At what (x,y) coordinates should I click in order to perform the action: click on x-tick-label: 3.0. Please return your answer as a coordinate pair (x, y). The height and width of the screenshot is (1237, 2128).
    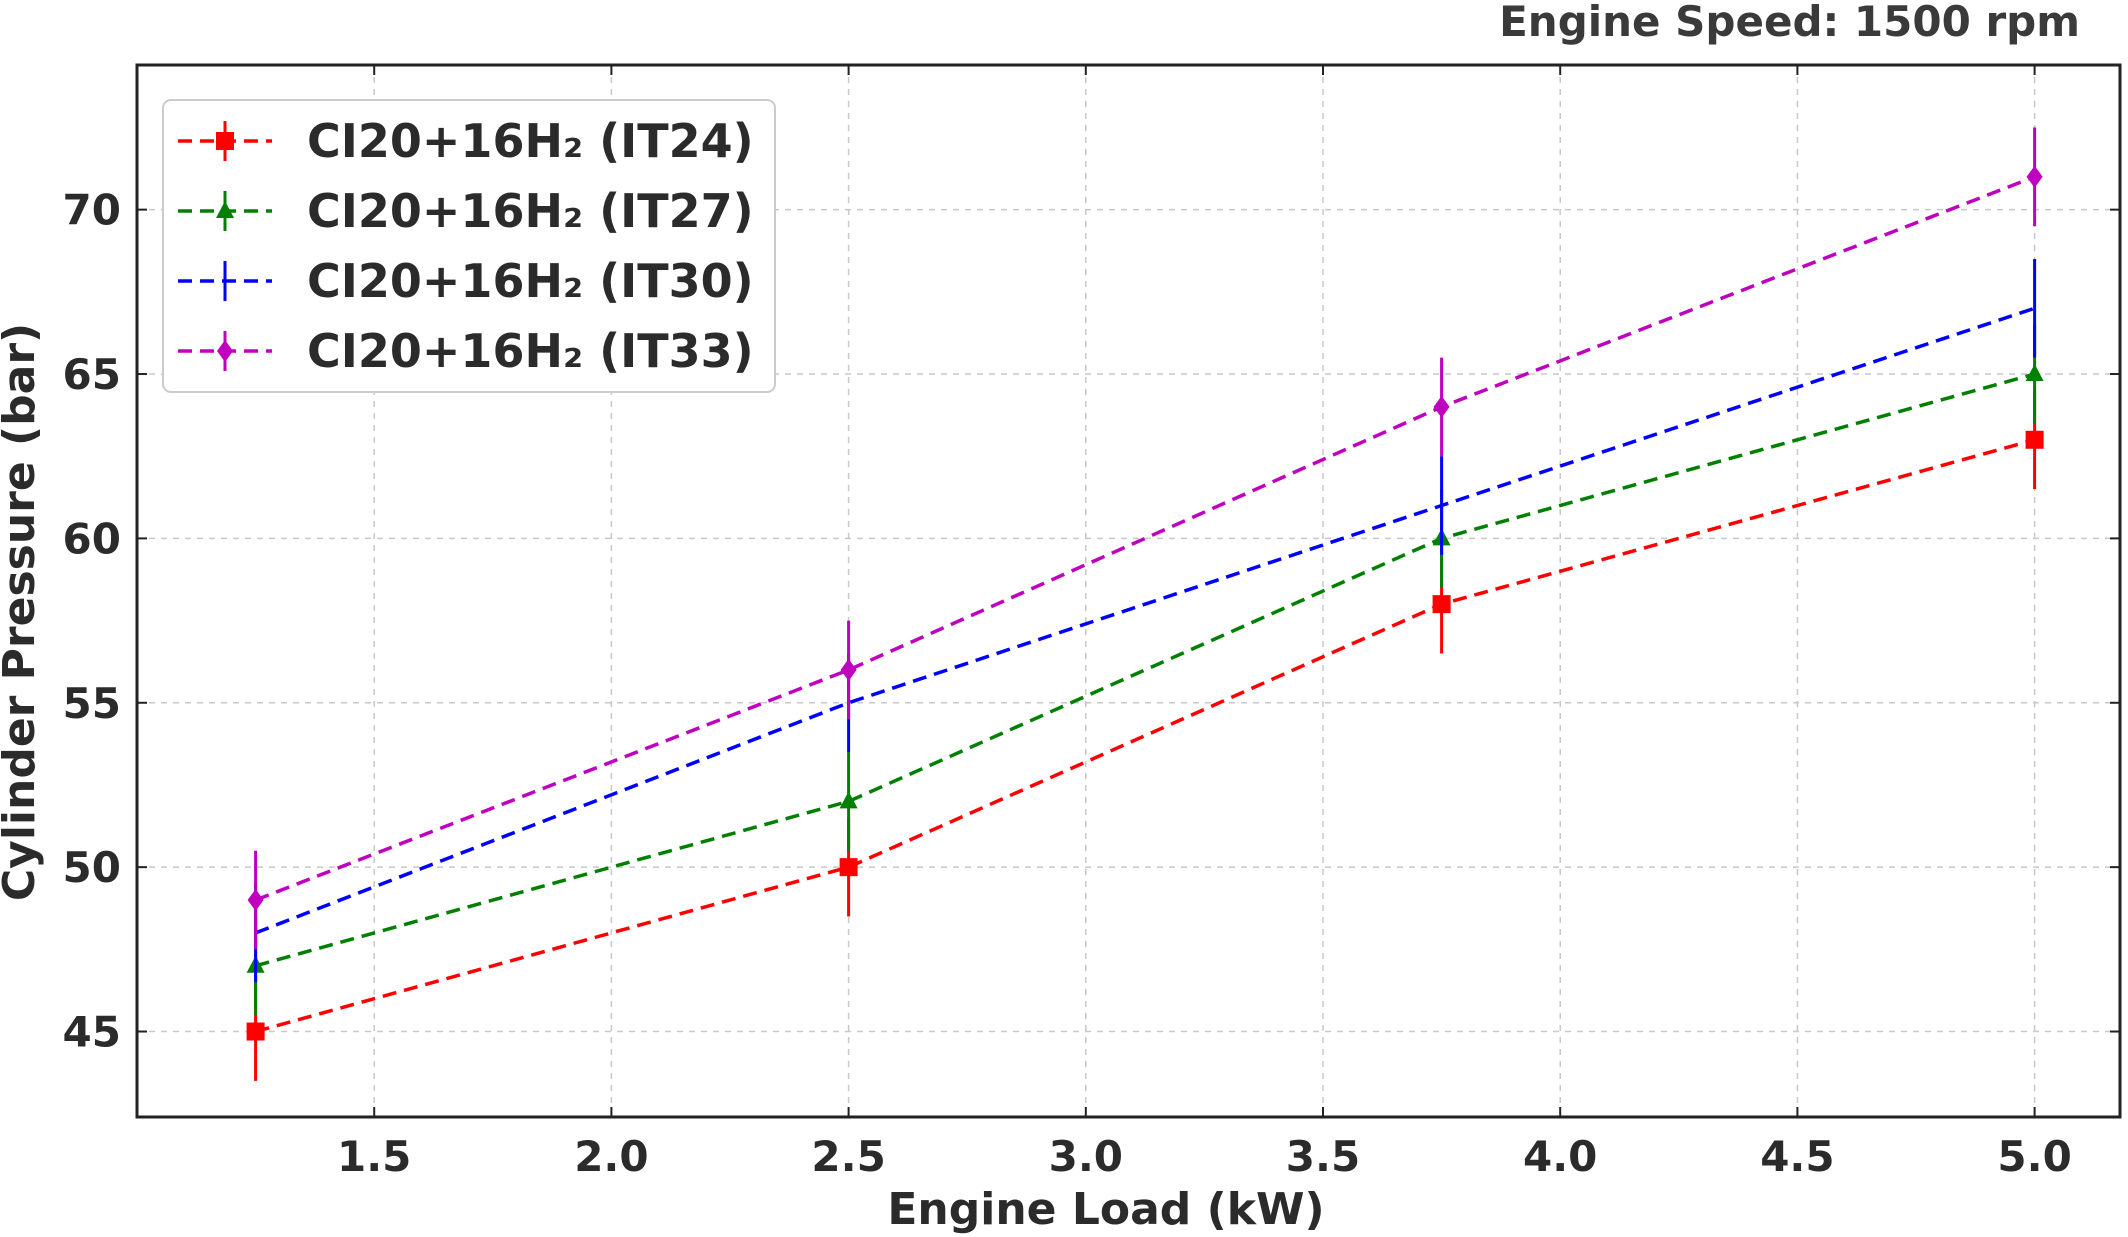
    Looking at the image, I should click on (1086, 1156).